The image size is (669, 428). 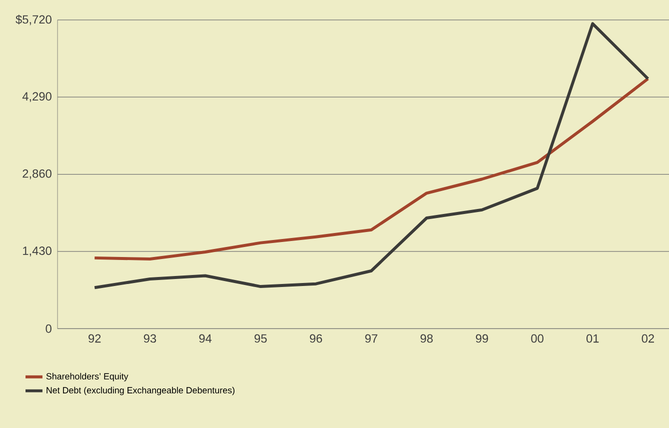 I want to click on x-tick-label: 94, so click(x=205, y=338).